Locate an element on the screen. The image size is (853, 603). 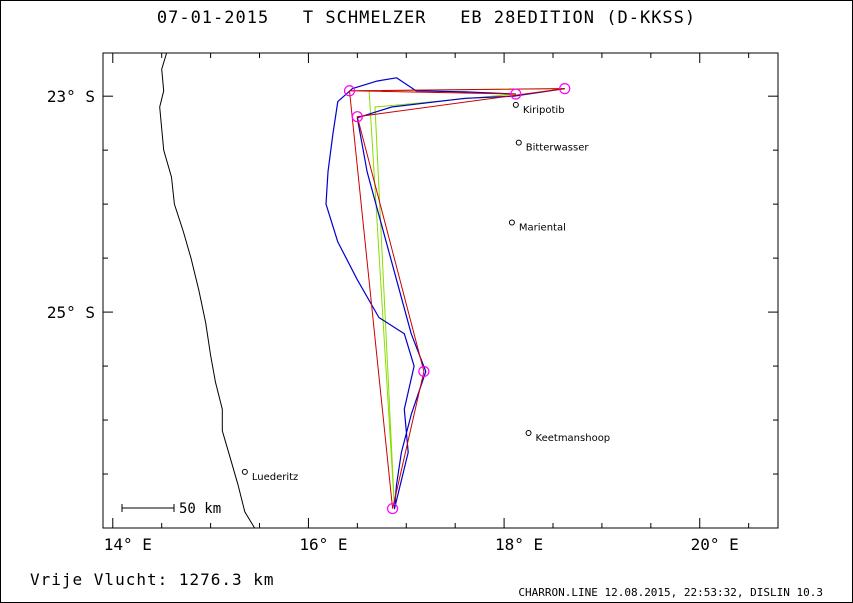
town-label: Keetmanshoop is located at coordinates (573, 438).